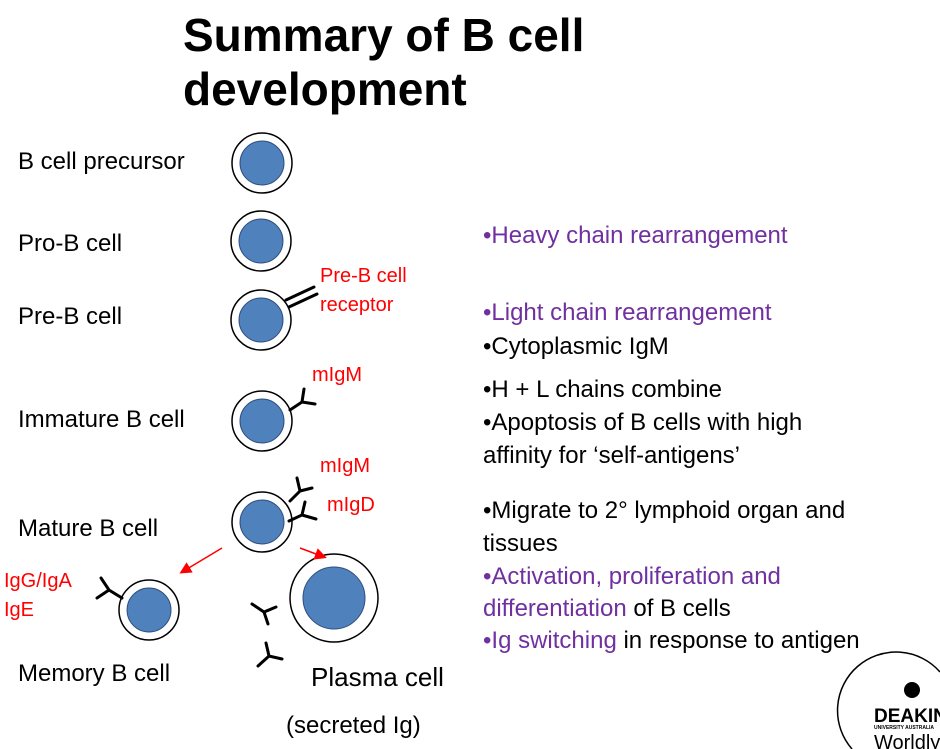  Describe the element at coordinates (912, 690) in the screenshot. I see `logo-crest` at that location.